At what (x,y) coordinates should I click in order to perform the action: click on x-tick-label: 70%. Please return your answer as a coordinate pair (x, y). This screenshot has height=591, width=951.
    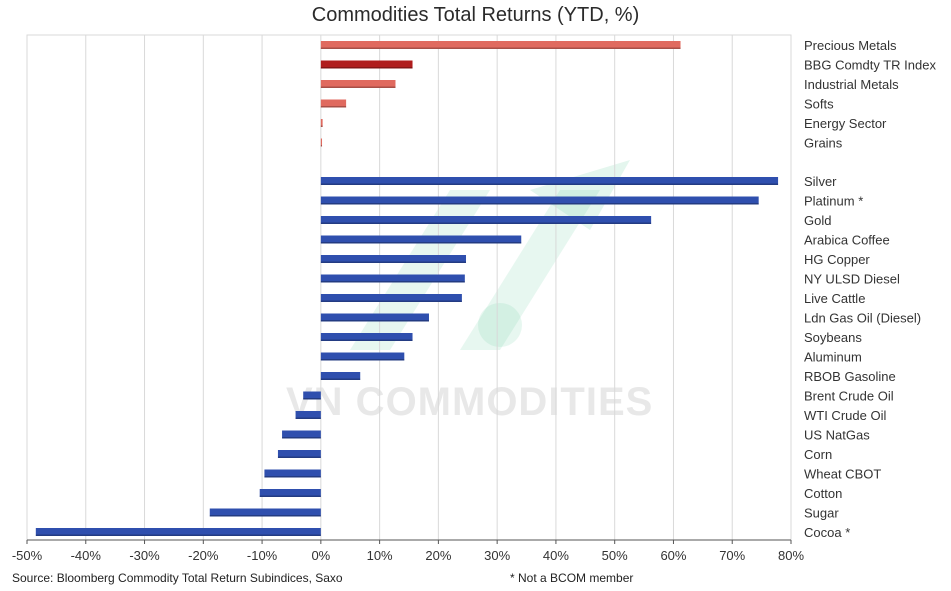
    Looking at the image, I should click on (732, 555).